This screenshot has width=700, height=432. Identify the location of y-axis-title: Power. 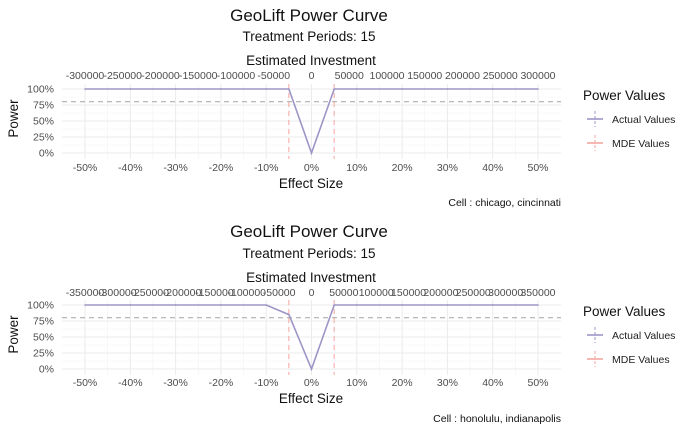
(13, 334).